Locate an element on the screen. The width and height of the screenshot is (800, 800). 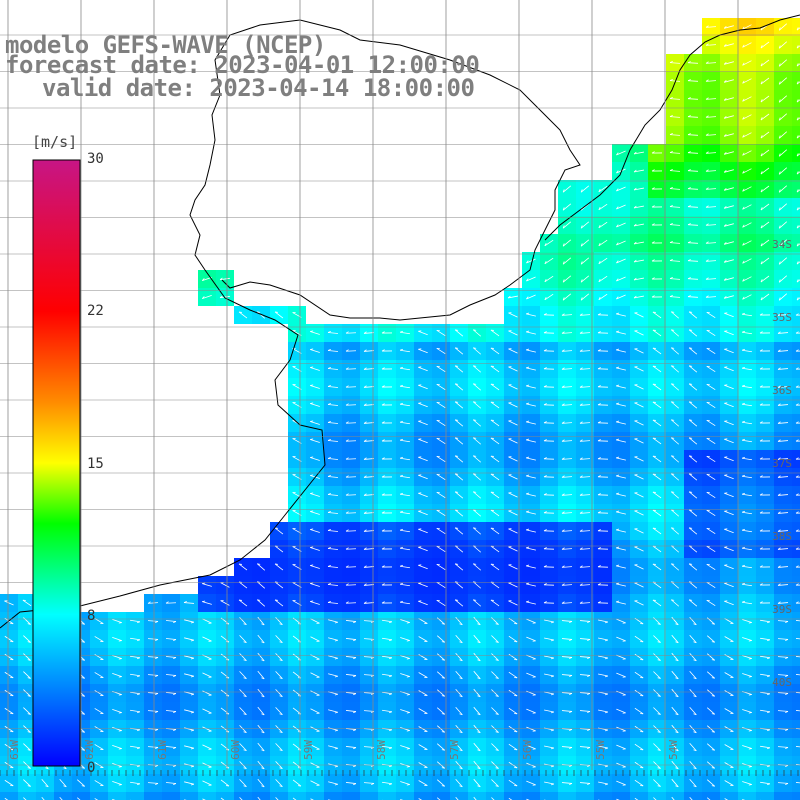
lon-label-55w: 55W is located at coordinates (600, 750).